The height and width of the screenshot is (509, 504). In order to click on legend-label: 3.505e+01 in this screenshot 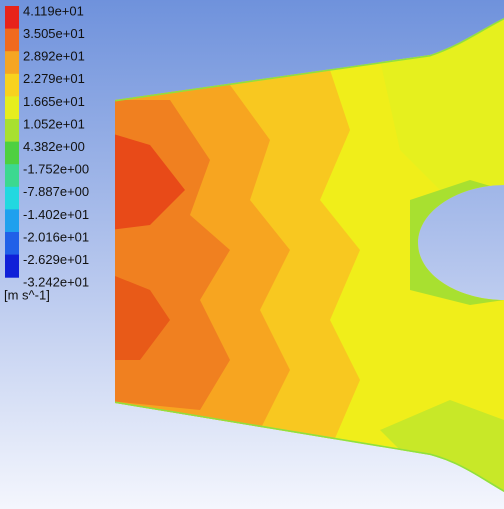, I will do `click(54, 33)`.